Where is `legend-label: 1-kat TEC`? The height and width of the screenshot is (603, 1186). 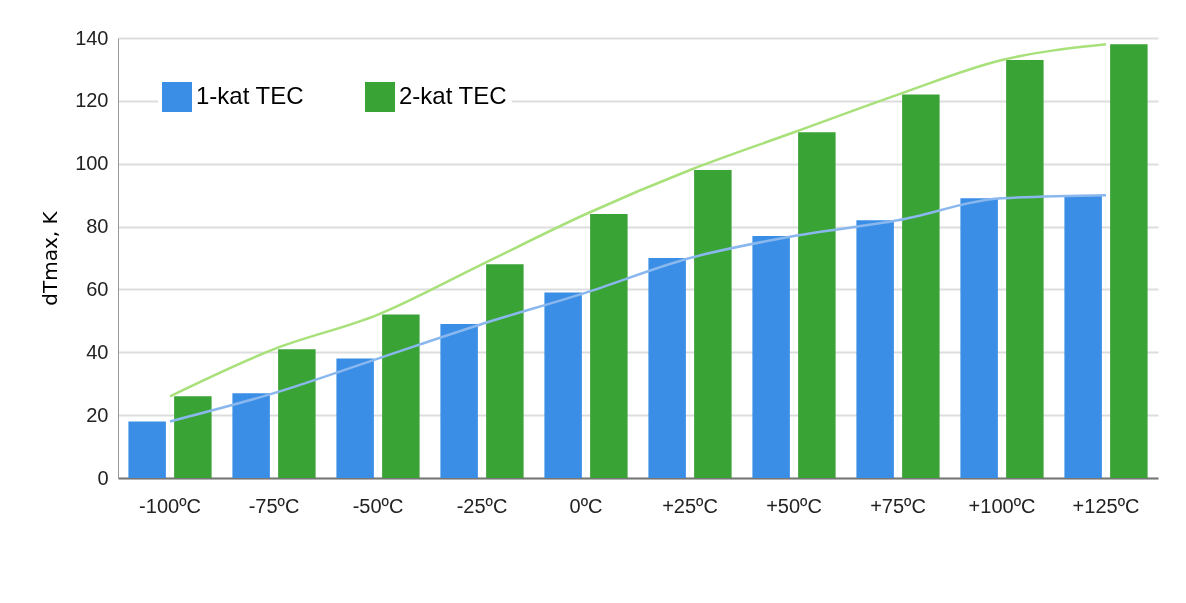
legend-label: 1-kat TEC is located at coordinates (250, 95).